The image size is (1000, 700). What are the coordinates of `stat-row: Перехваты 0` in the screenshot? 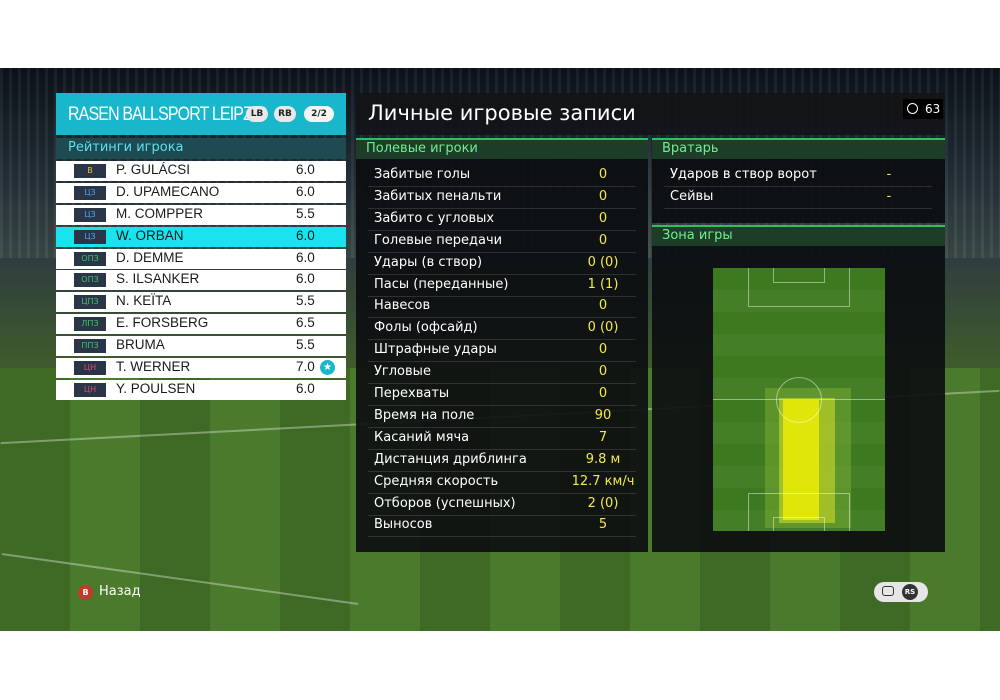 It's located at (502, 395).